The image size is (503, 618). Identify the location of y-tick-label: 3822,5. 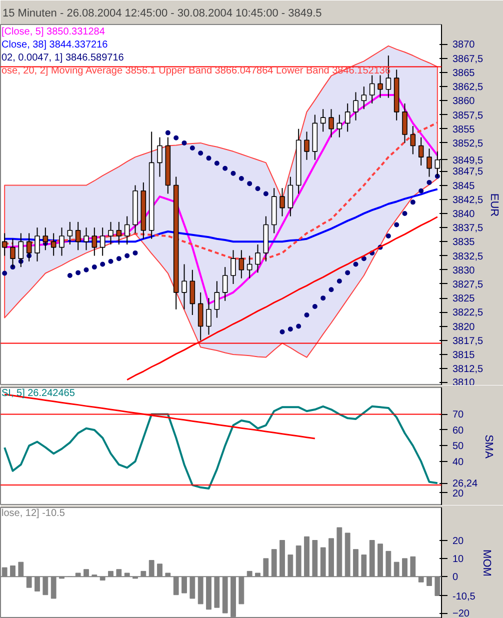
(468, 313).